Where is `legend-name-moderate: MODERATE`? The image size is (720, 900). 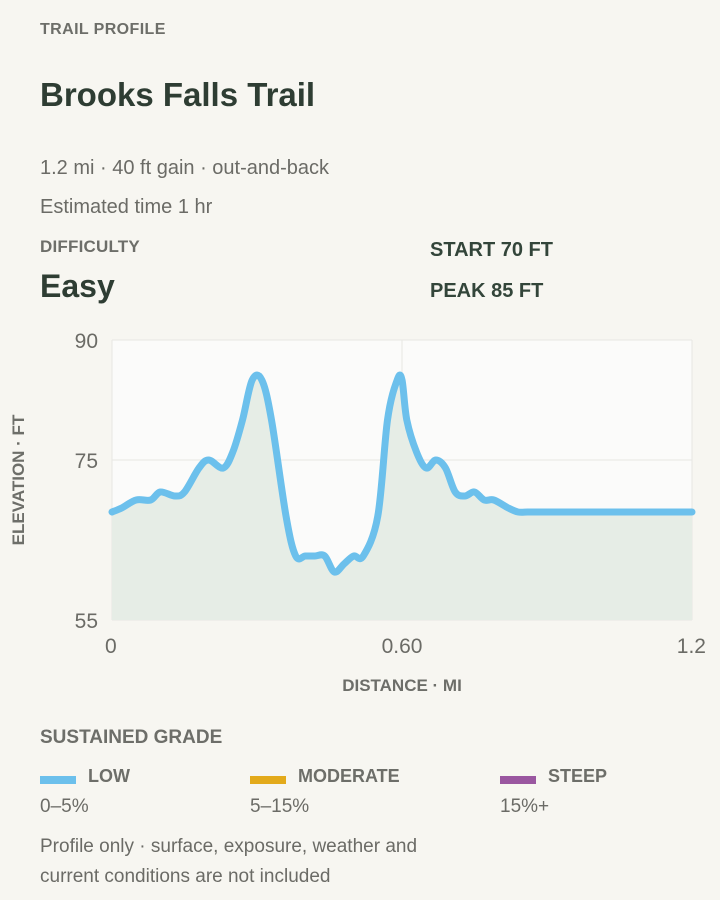 legend-name-moderate: MODERATE is located at coordinates (349, 776).